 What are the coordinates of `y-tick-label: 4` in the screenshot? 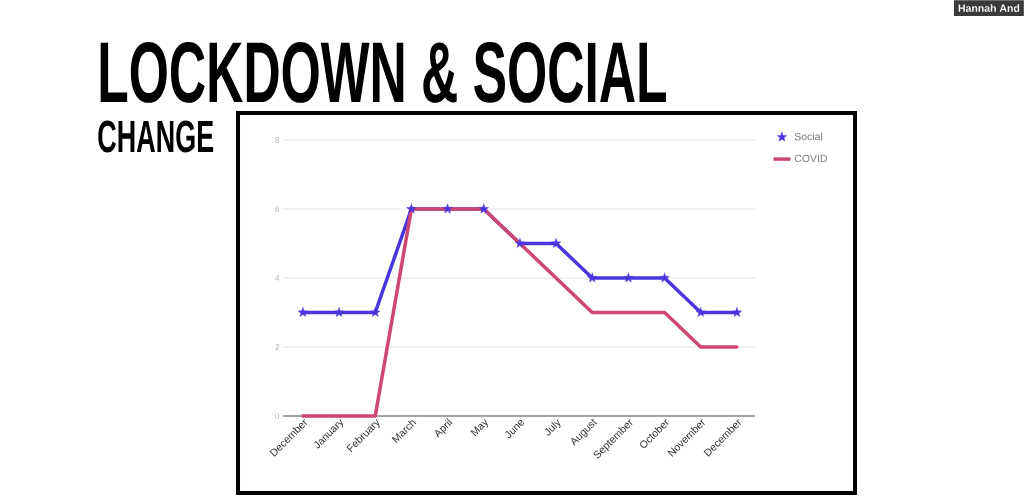 It's located at (277, 278).